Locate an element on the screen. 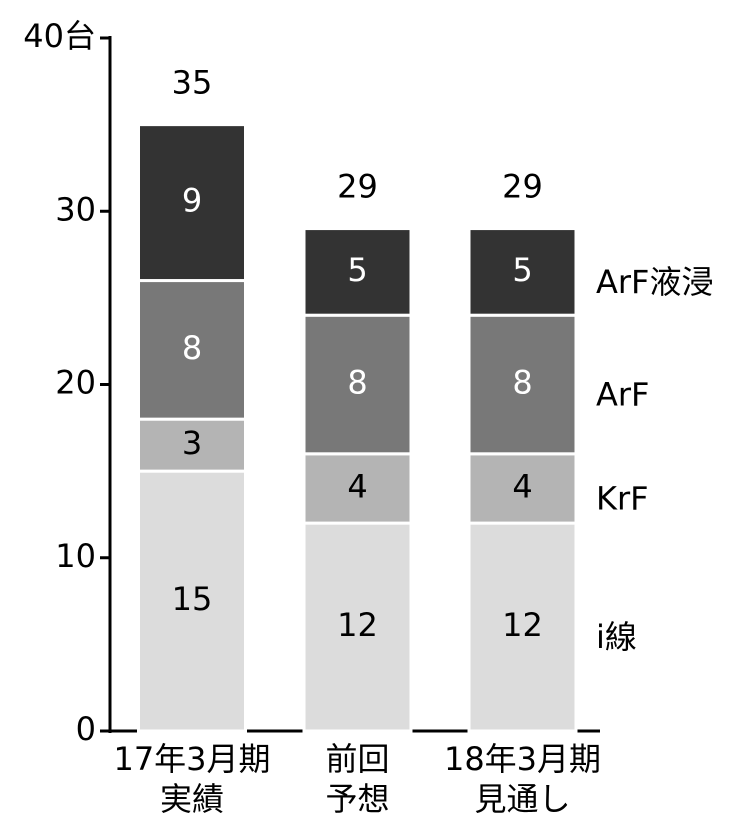  x-tick-label: 予想 is located at coordinates (357, 799).